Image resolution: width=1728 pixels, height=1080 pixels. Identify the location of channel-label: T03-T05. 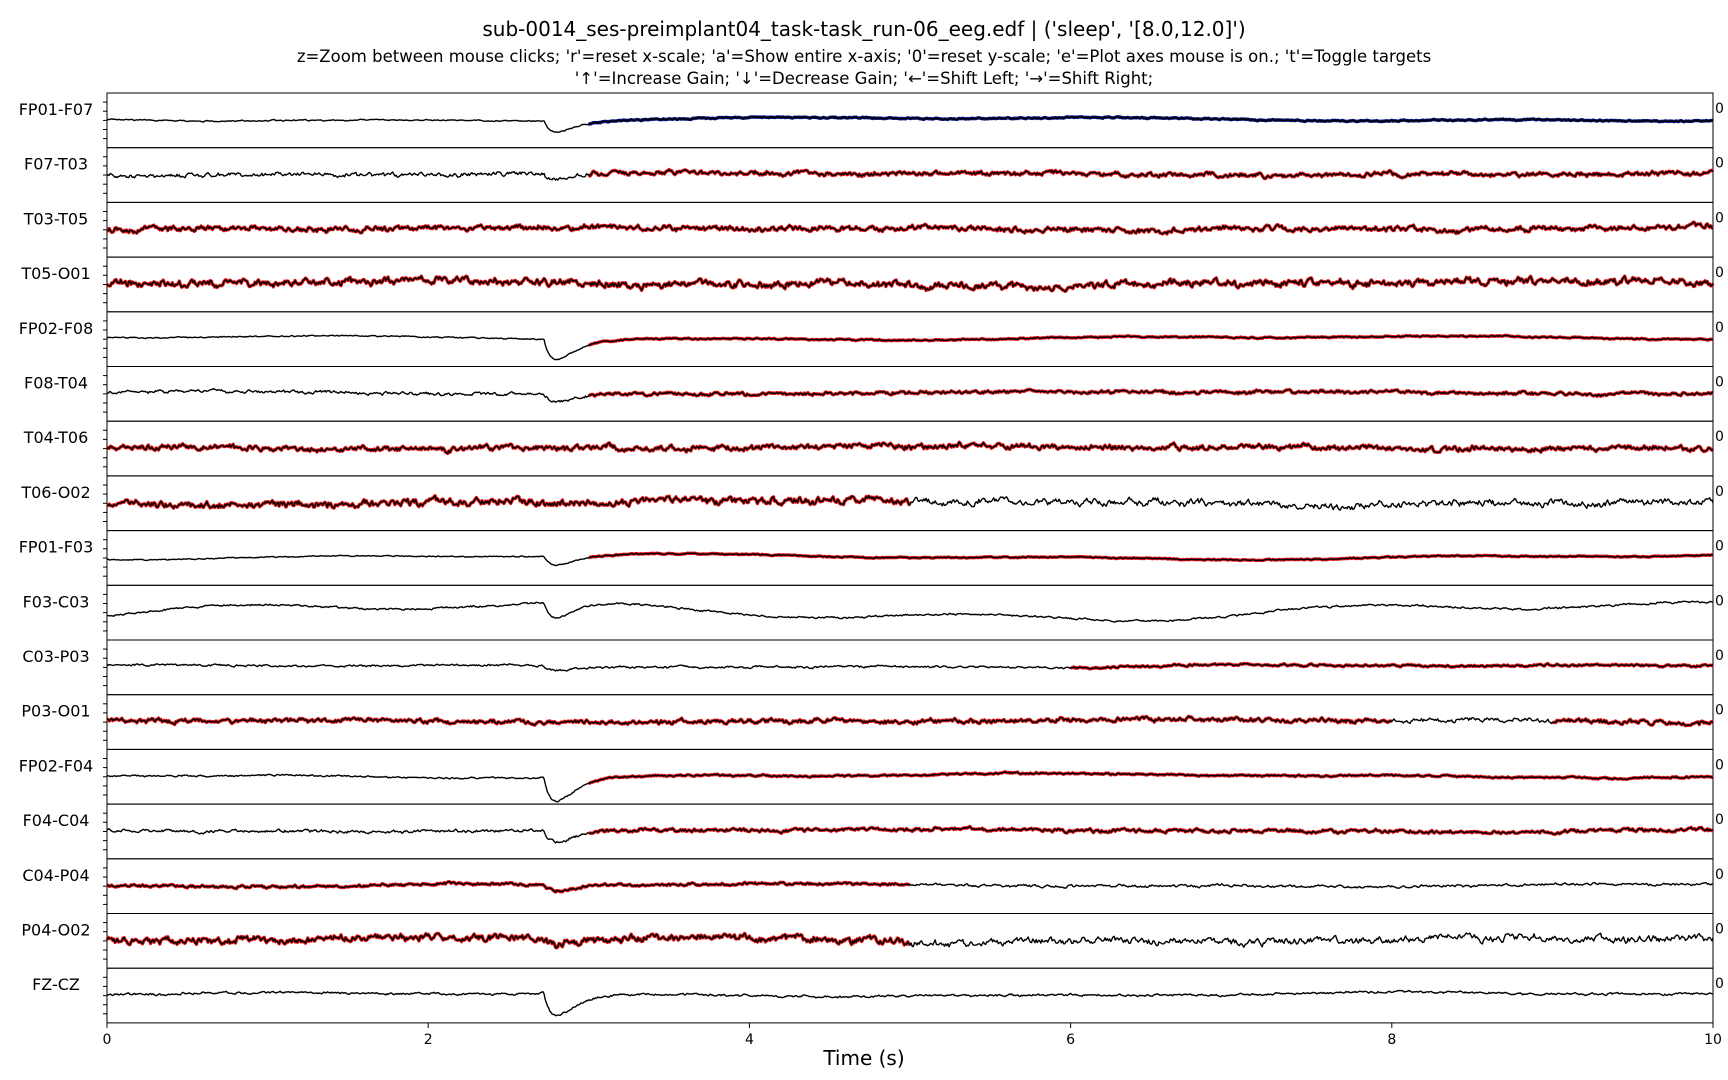
(56, 218).